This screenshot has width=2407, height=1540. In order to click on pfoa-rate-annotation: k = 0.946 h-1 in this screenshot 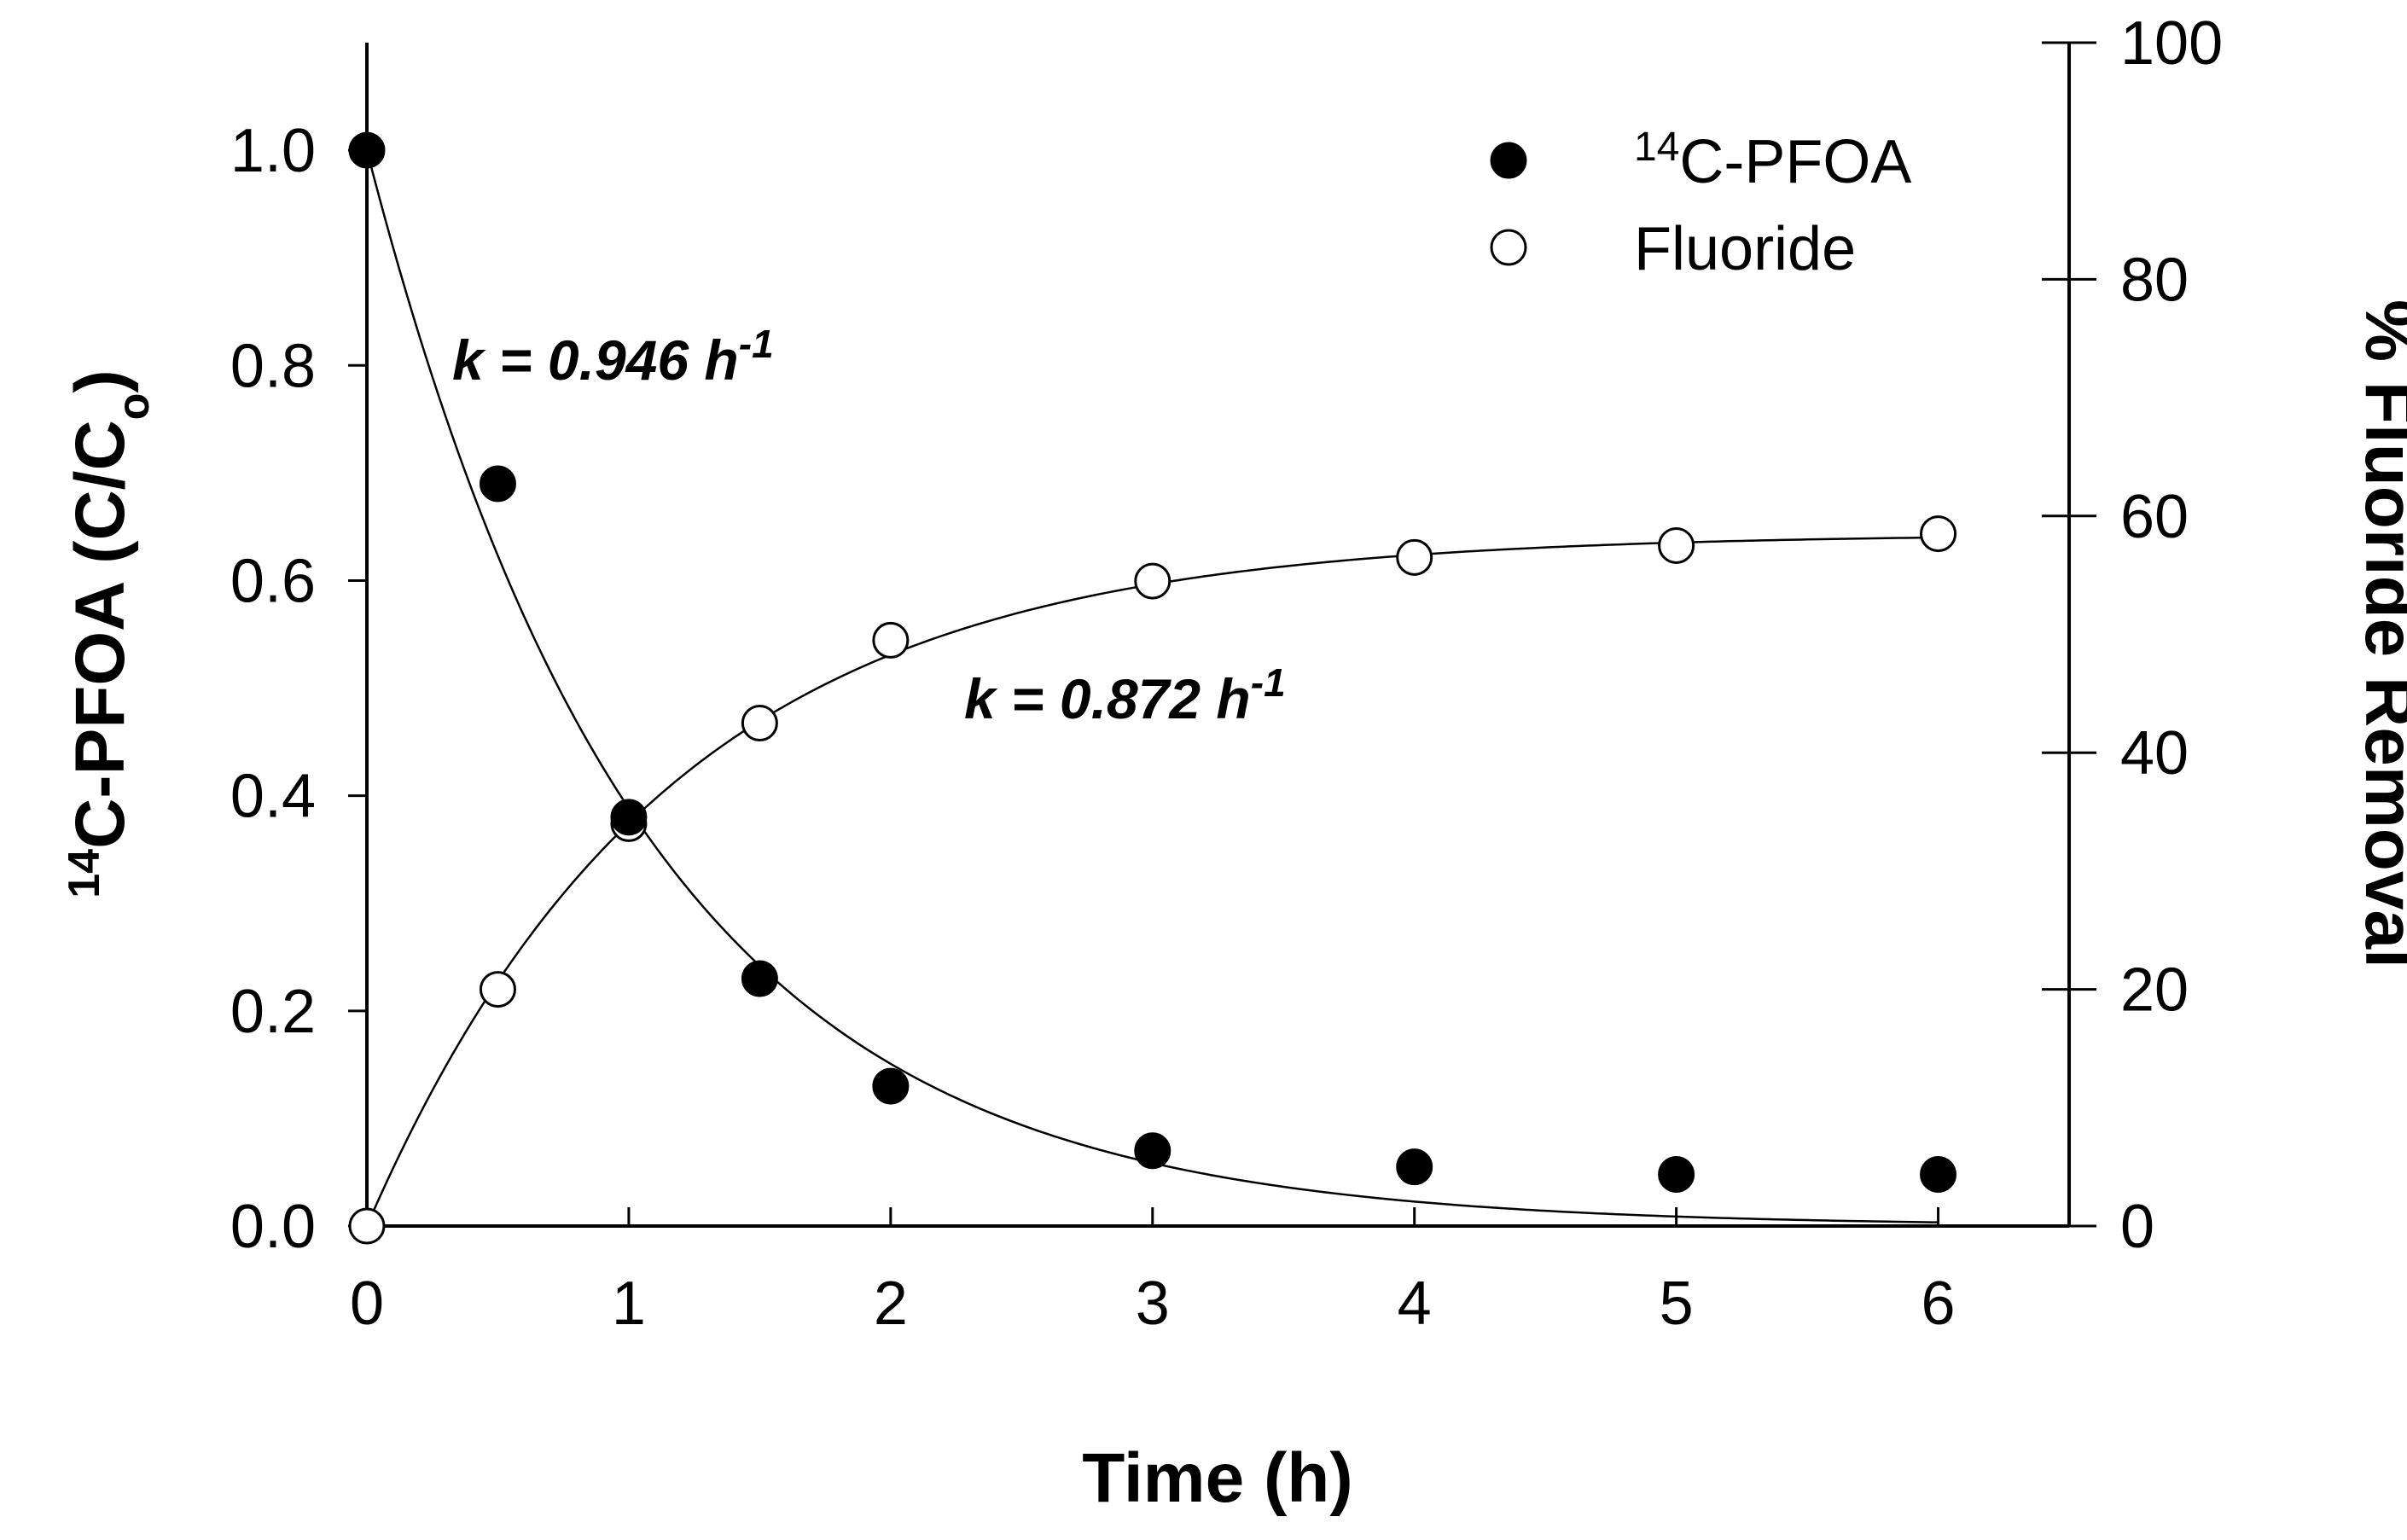, I will do `click(613, 357)`.